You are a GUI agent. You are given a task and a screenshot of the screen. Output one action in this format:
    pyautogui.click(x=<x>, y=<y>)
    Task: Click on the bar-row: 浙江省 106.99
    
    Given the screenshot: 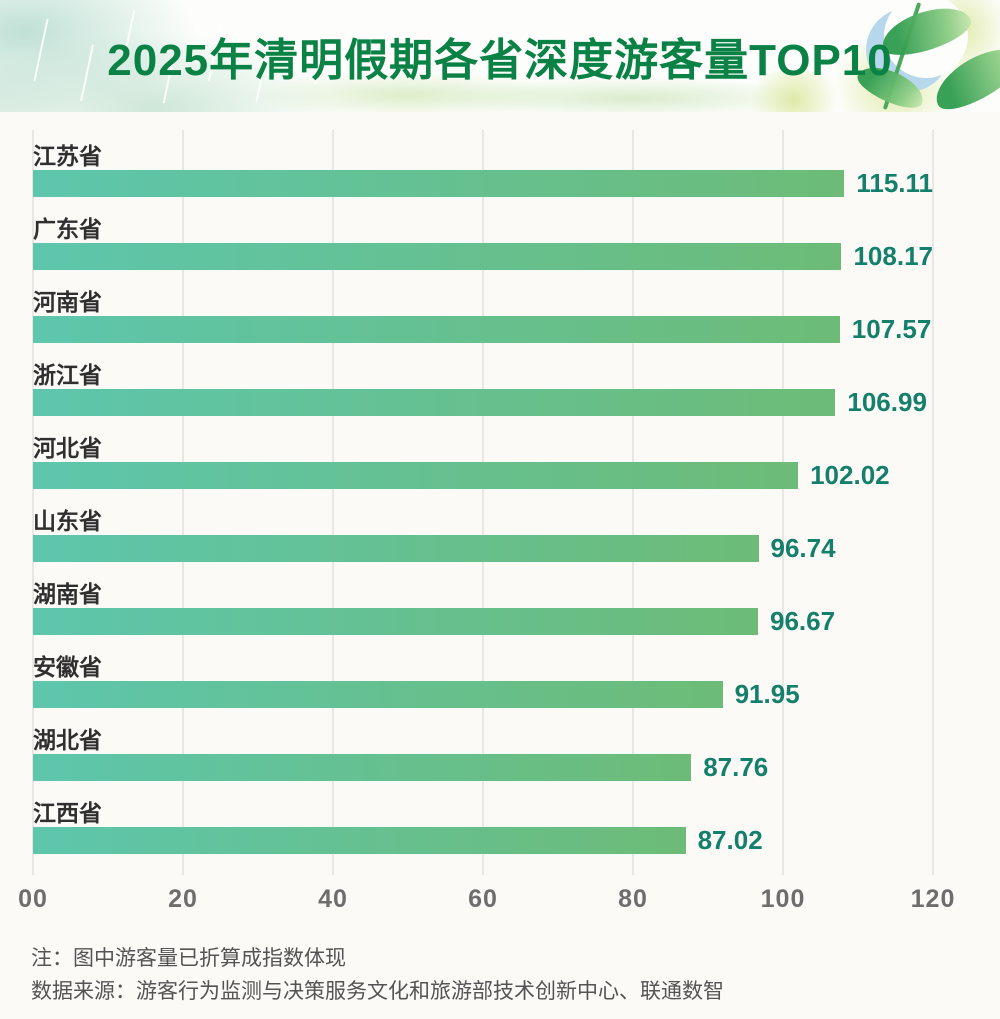 What is the action you would take?
    pyautogui.click(x=483, y=392)
    